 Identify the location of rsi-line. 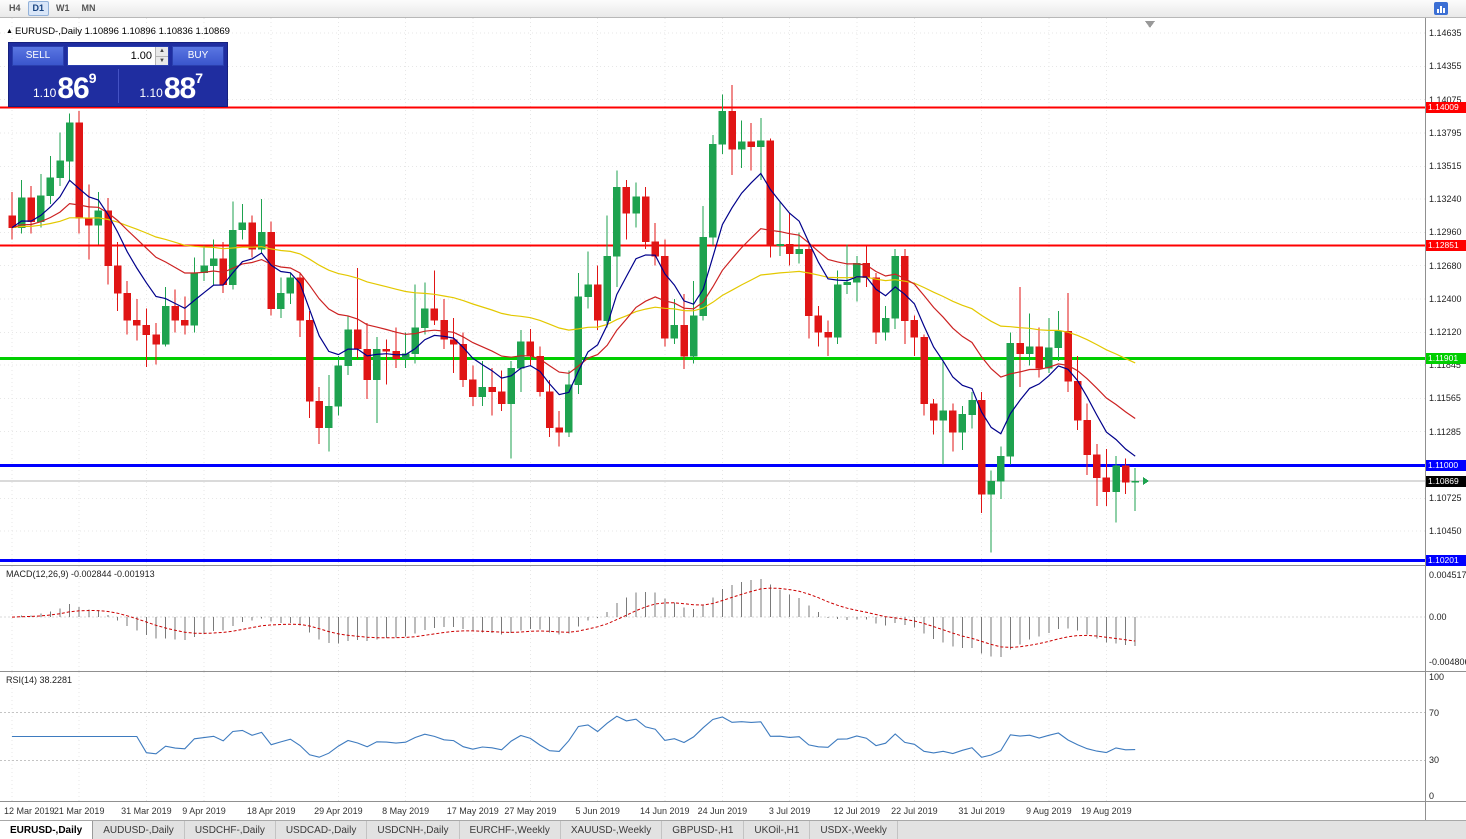
(574, 736).